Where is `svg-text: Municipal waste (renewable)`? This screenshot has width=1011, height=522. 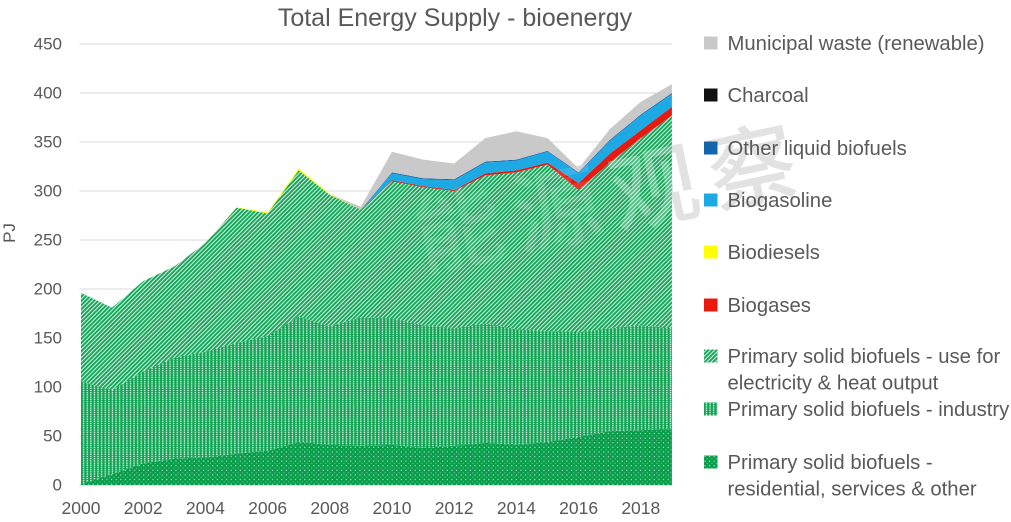 svg-text: Municipal waste (renewable) is located at coordinates (856, 44).